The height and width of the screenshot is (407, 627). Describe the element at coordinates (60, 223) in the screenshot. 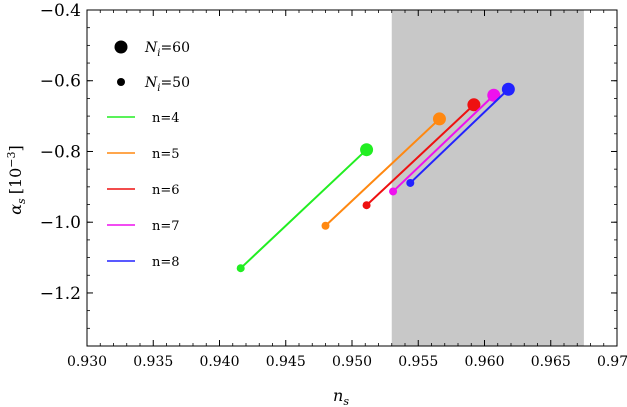

I see `y-tick-label: −1.0` at that location.